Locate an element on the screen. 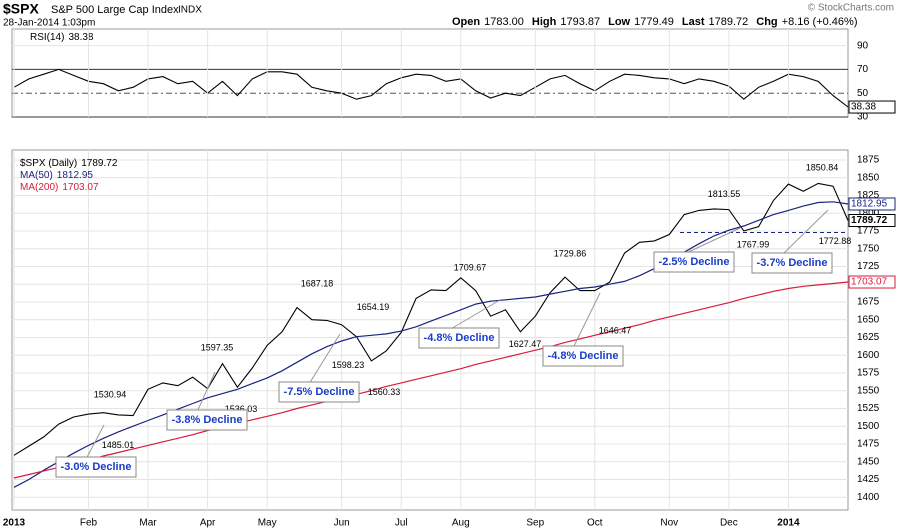 This screenshot has height=532, width=897. stat-value: 1783.00 is located at coordinates (504, 22).